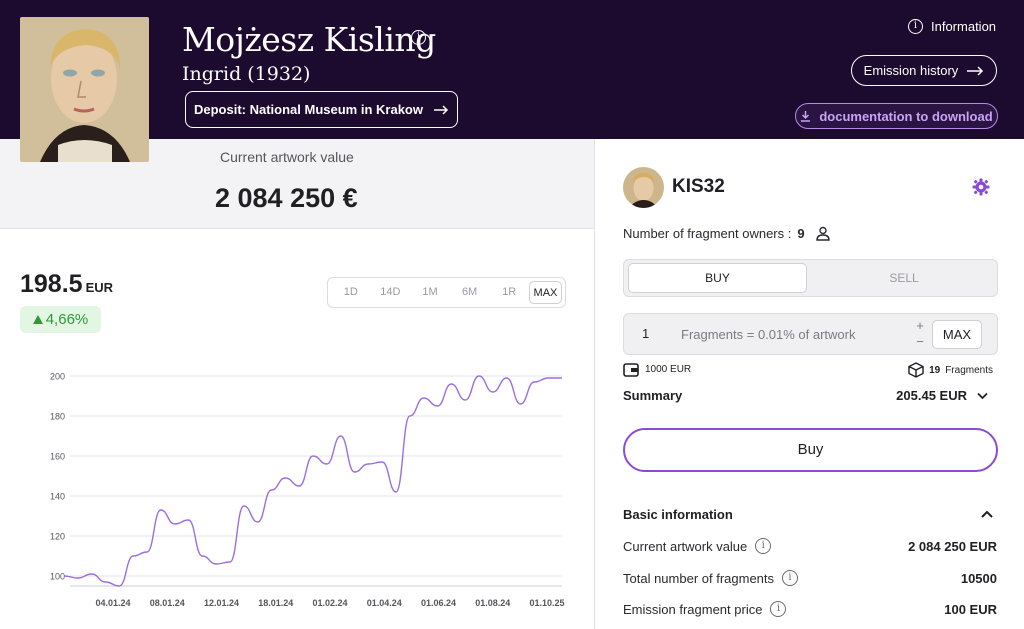 Image resolution: width=1024 pixels, height=629 pixels. I want to click on price-change-badge: 4,66%, so click(60, 319).